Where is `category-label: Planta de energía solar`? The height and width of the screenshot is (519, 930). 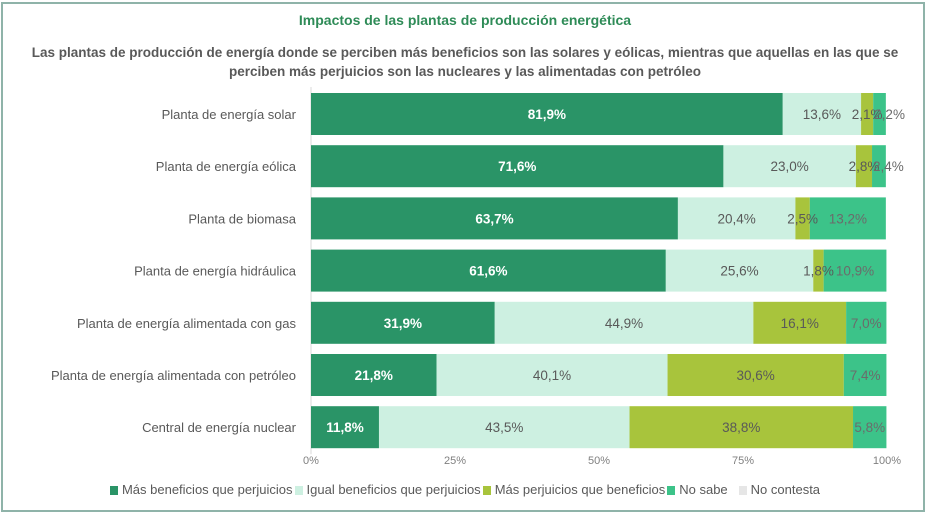 category-label: Planta de energía solar is located at coordinates (229, 114).